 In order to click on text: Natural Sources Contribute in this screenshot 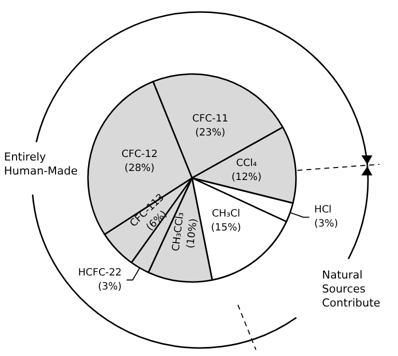, I will do `click(351, 289)`.